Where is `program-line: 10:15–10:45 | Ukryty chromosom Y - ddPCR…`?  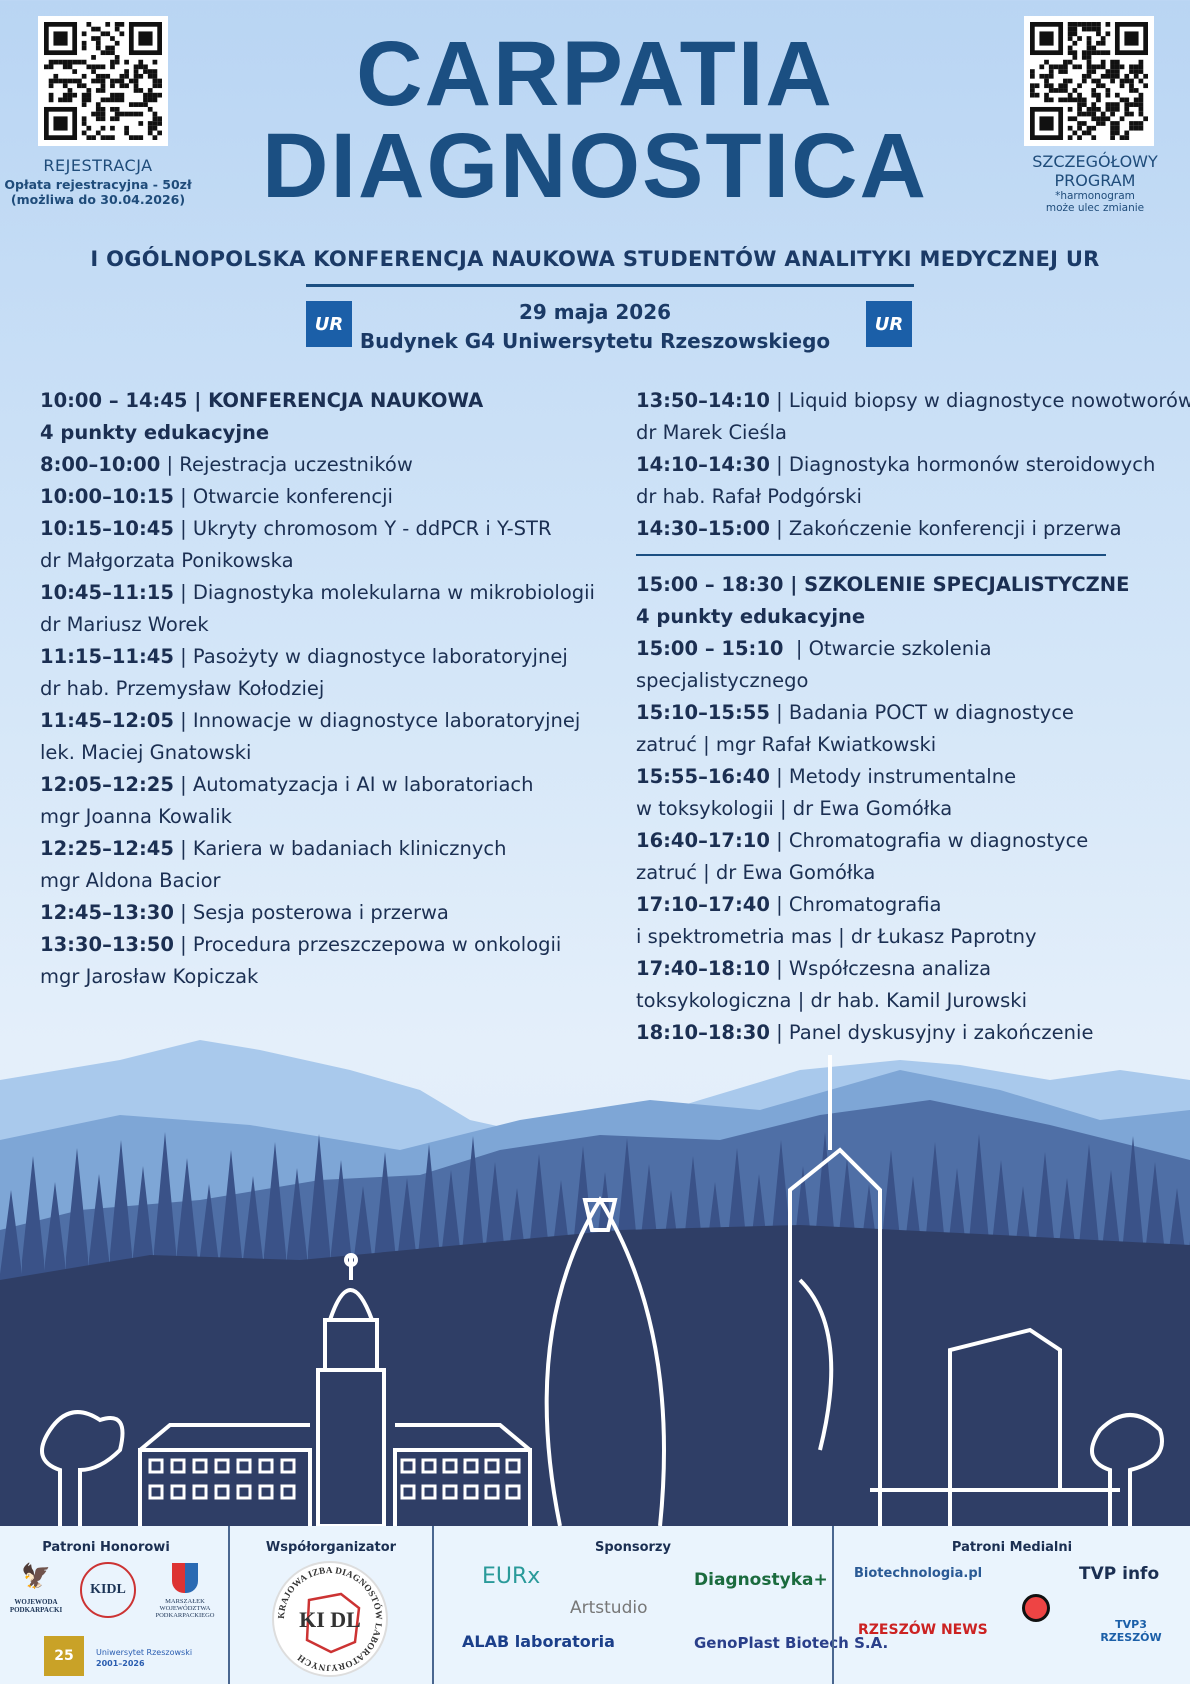
program-line: 10:15–10:45 | Ukryty chromosom Y - ddPCR… is located at coordinates (317, 529).